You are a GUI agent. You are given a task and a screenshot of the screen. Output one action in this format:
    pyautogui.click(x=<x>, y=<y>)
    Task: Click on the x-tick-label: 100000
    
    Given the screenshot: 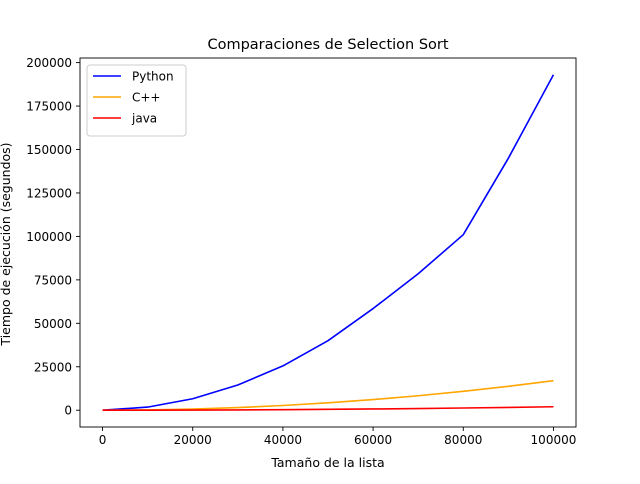 What is the action you would take?
    pyautogui.click(x=554, y=440)
    